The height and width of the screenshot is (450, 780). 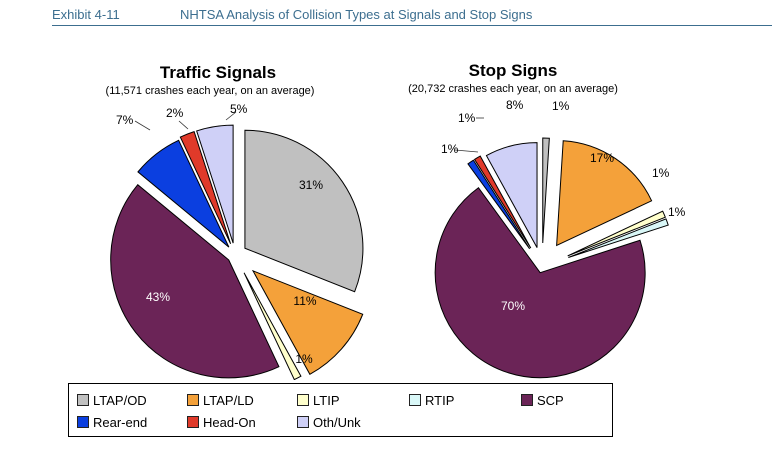 I want to click on legend-swatch-head-on, so click(x=193, y=422).